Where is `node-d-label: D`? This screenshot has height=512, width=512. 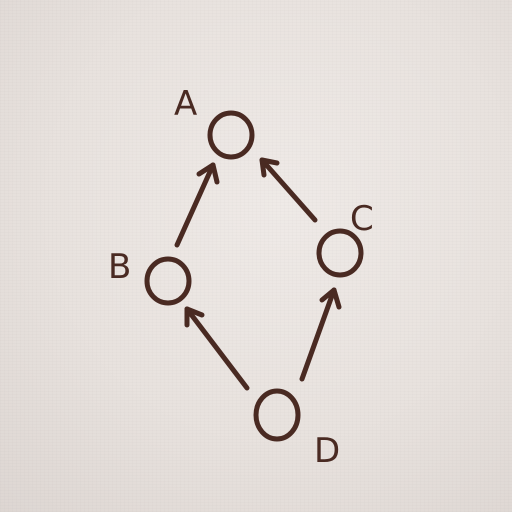 node-d-label: D is located at coordinates (327, 451).